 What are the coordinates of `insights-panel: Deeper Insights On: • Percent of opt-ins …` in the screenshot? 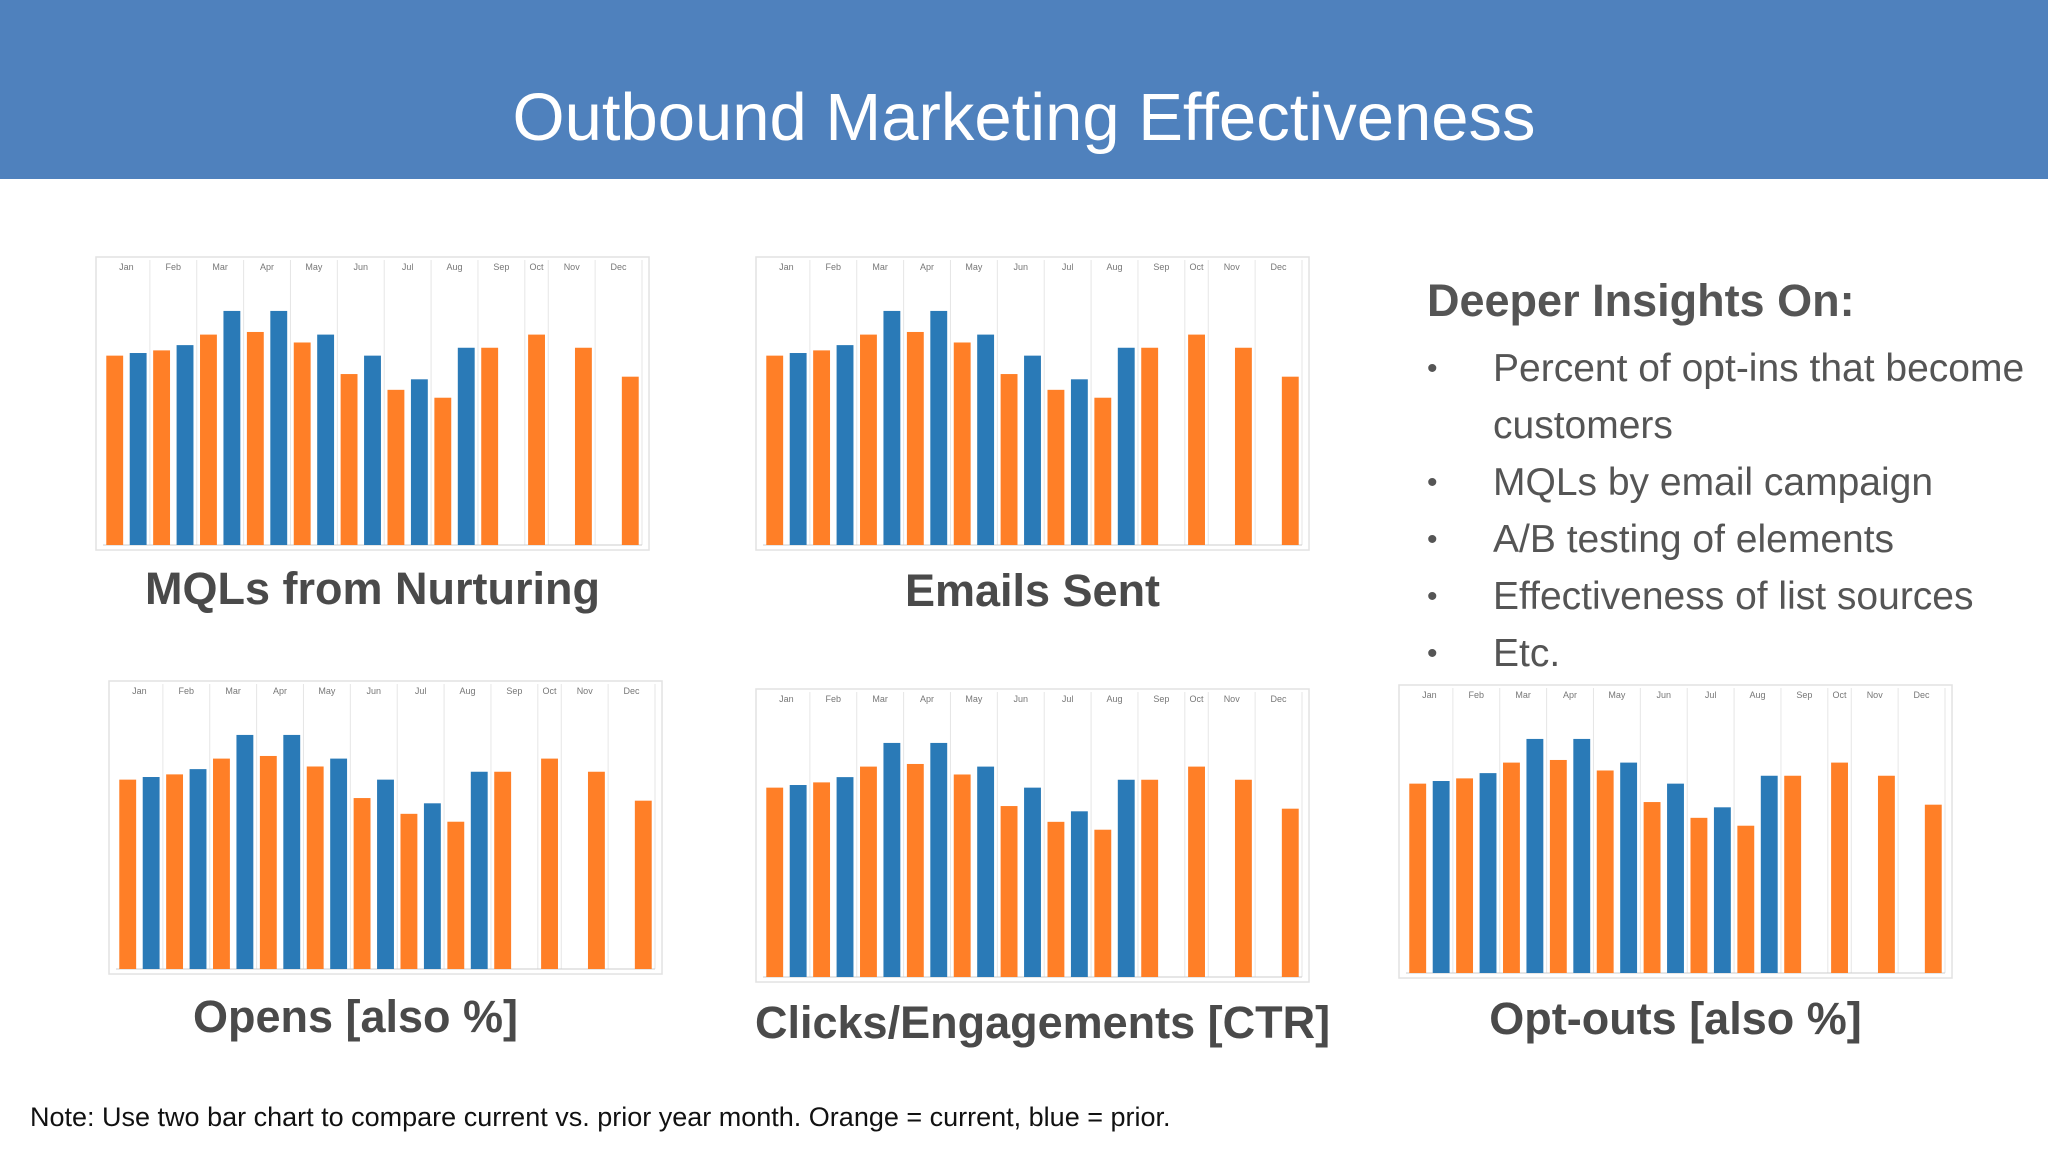 It's located at (1727, 480).